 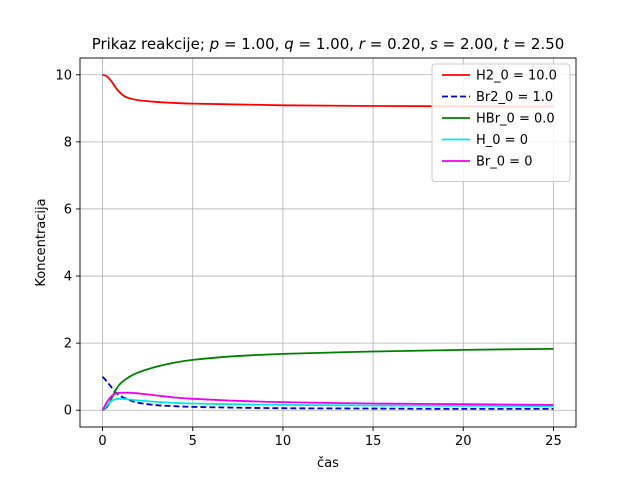 What do you see at coordinates (68, 277) in the screenshot?
I see `y-tick-label: 4` at bounding box center [68, 277].